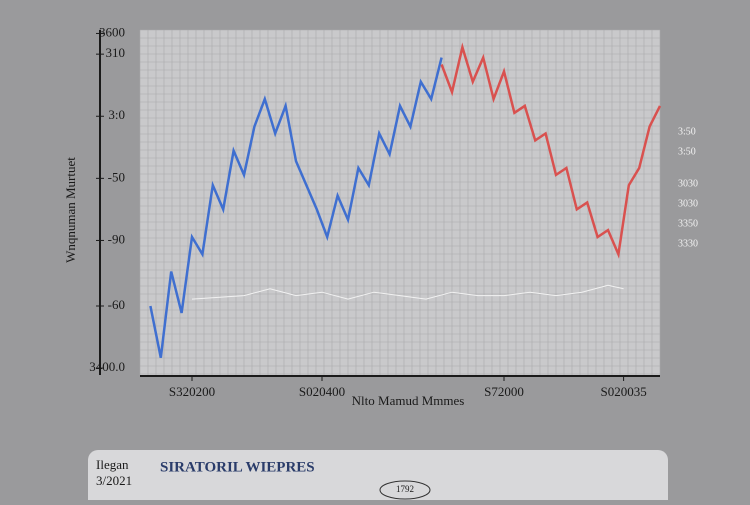 This screenshot has width=750, height=505. I want to click on y-tick-label: 3:0, so click(116, 114).